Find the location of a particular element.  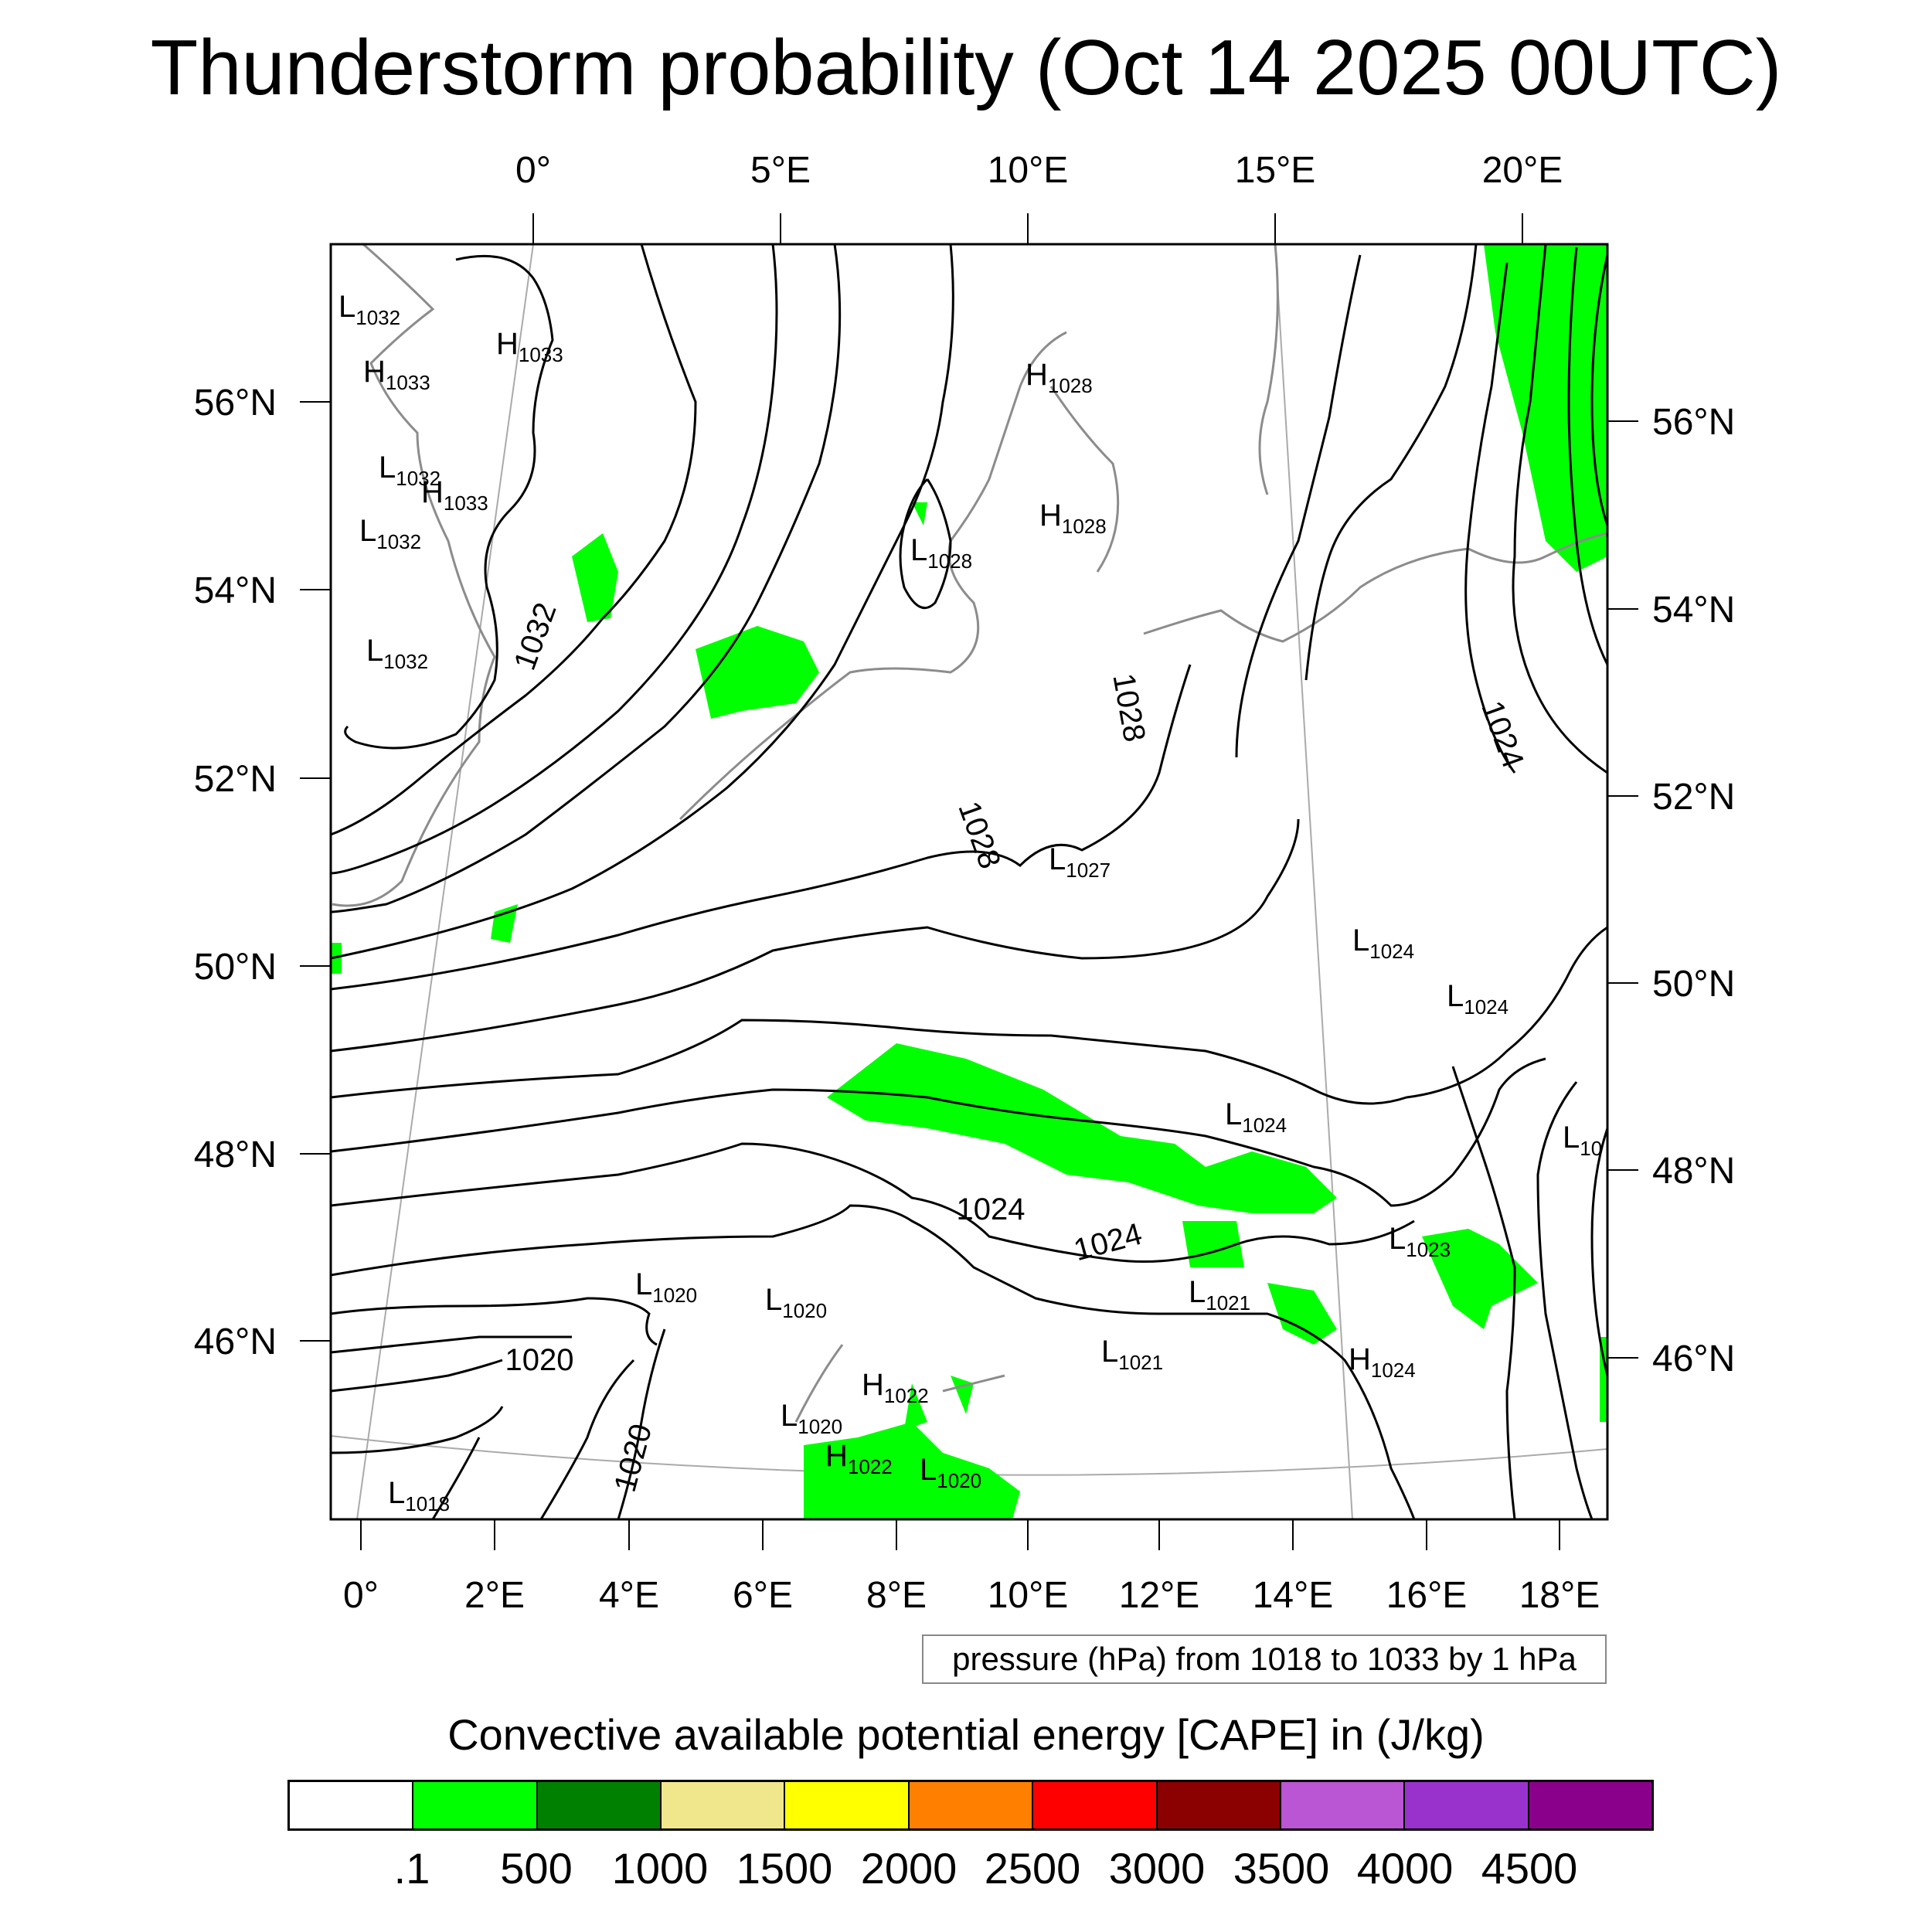

top-lon-labels: 0° 5°E 10°E 15°E 20°E is located at coordinates (1039, 170).